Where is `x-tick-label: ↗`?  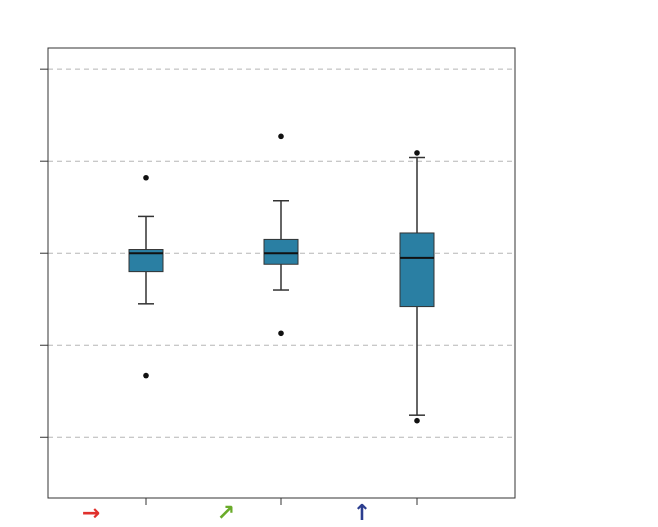 x-tick-label: ↗ is located at coordinates (226, 513).